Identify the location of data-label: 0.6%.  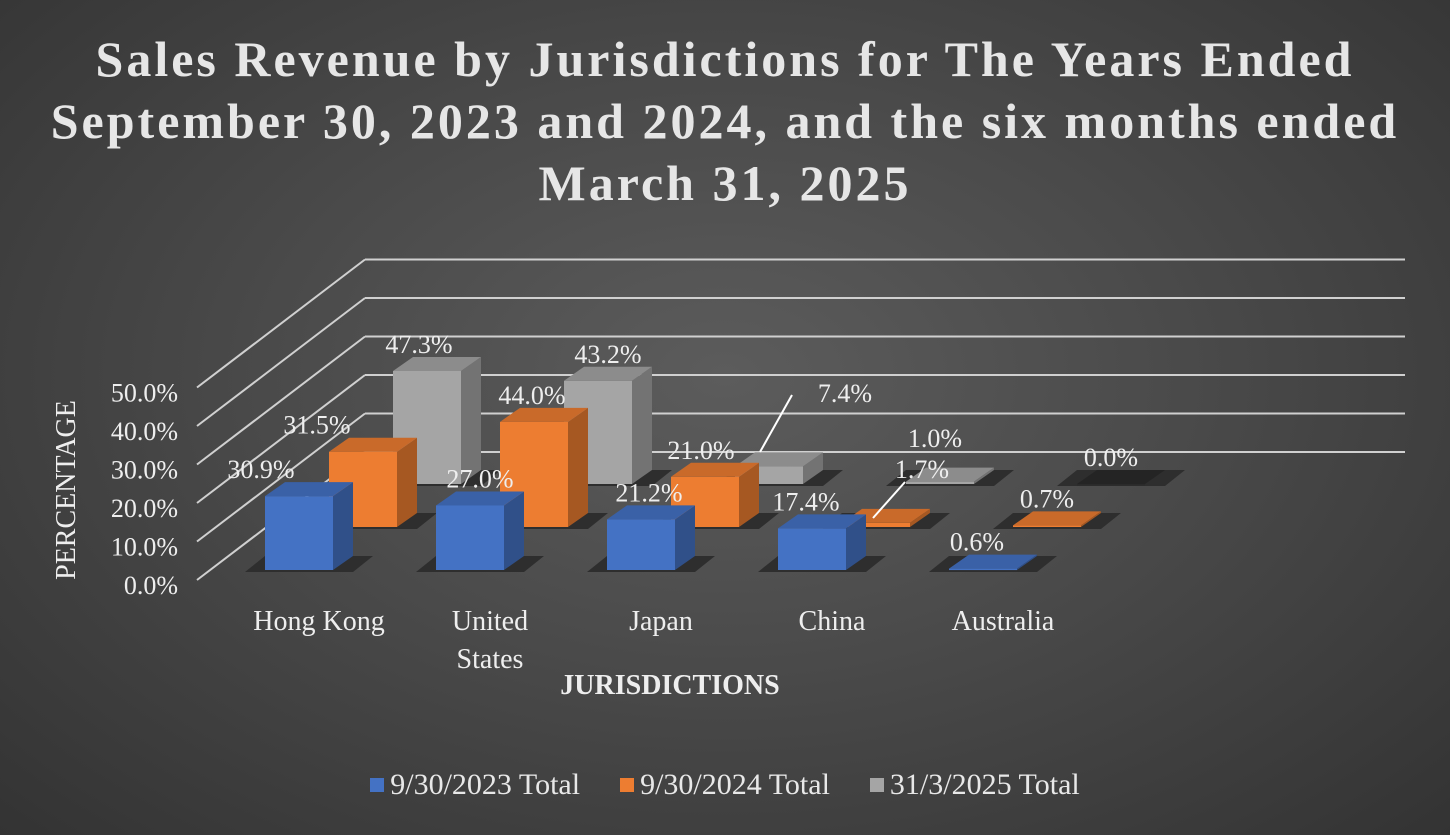
(977, 542).